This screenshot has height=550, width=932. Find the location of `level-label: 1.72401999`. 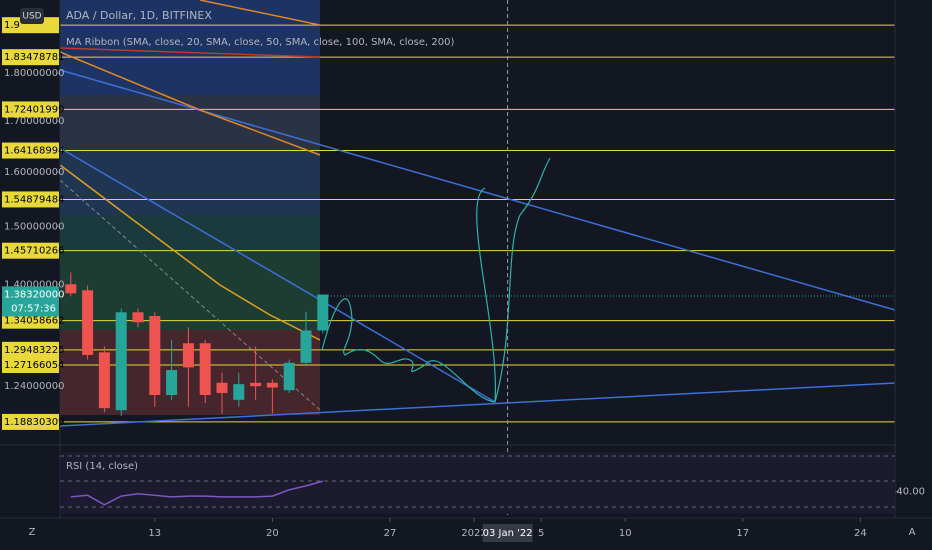

level-label: 1.72401999 is located at coordinates (34, 109).